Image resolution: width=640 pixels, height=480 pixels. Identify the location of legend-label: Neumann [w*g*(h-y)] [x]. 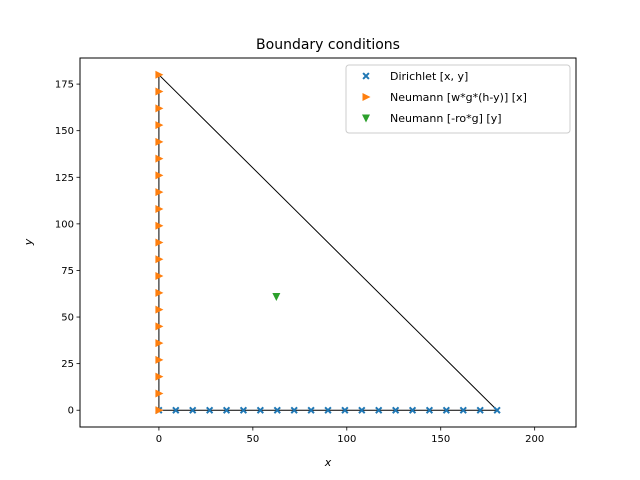
(458, 97).